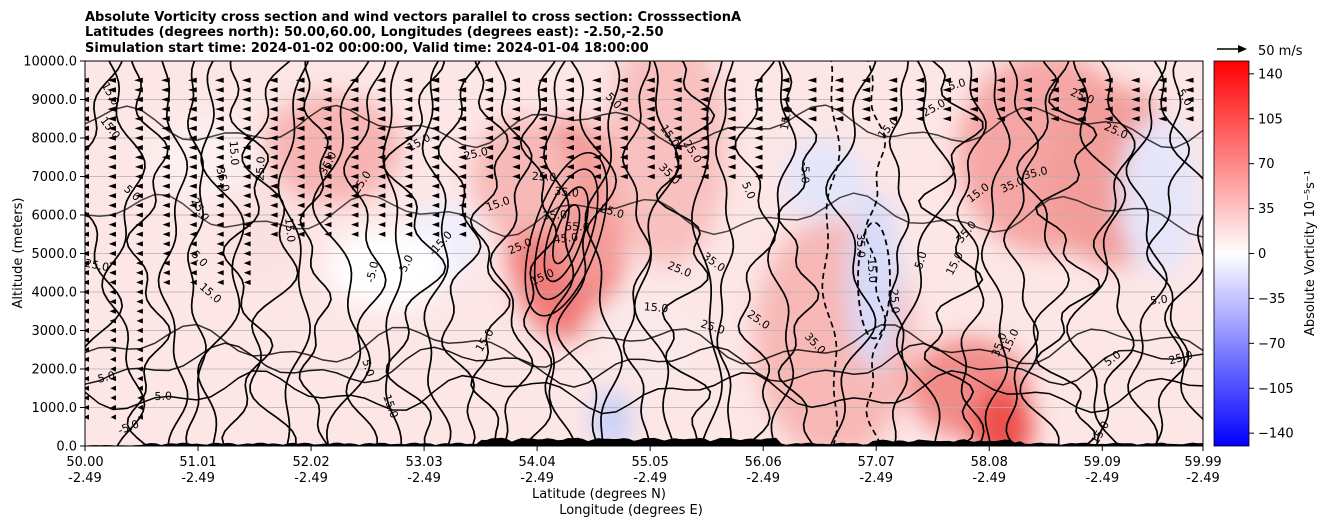  I want to click on y-tick-label: 8000.0, so click(55, 139).